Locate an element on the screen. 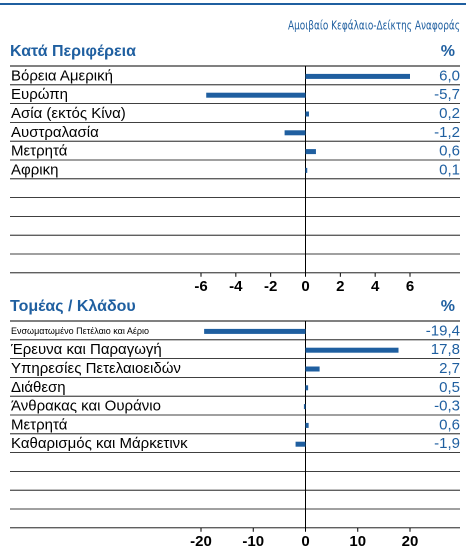 The height and width of the screenshot is (554, 466). value-label: 0,2 is located at coordinates (449, 113).